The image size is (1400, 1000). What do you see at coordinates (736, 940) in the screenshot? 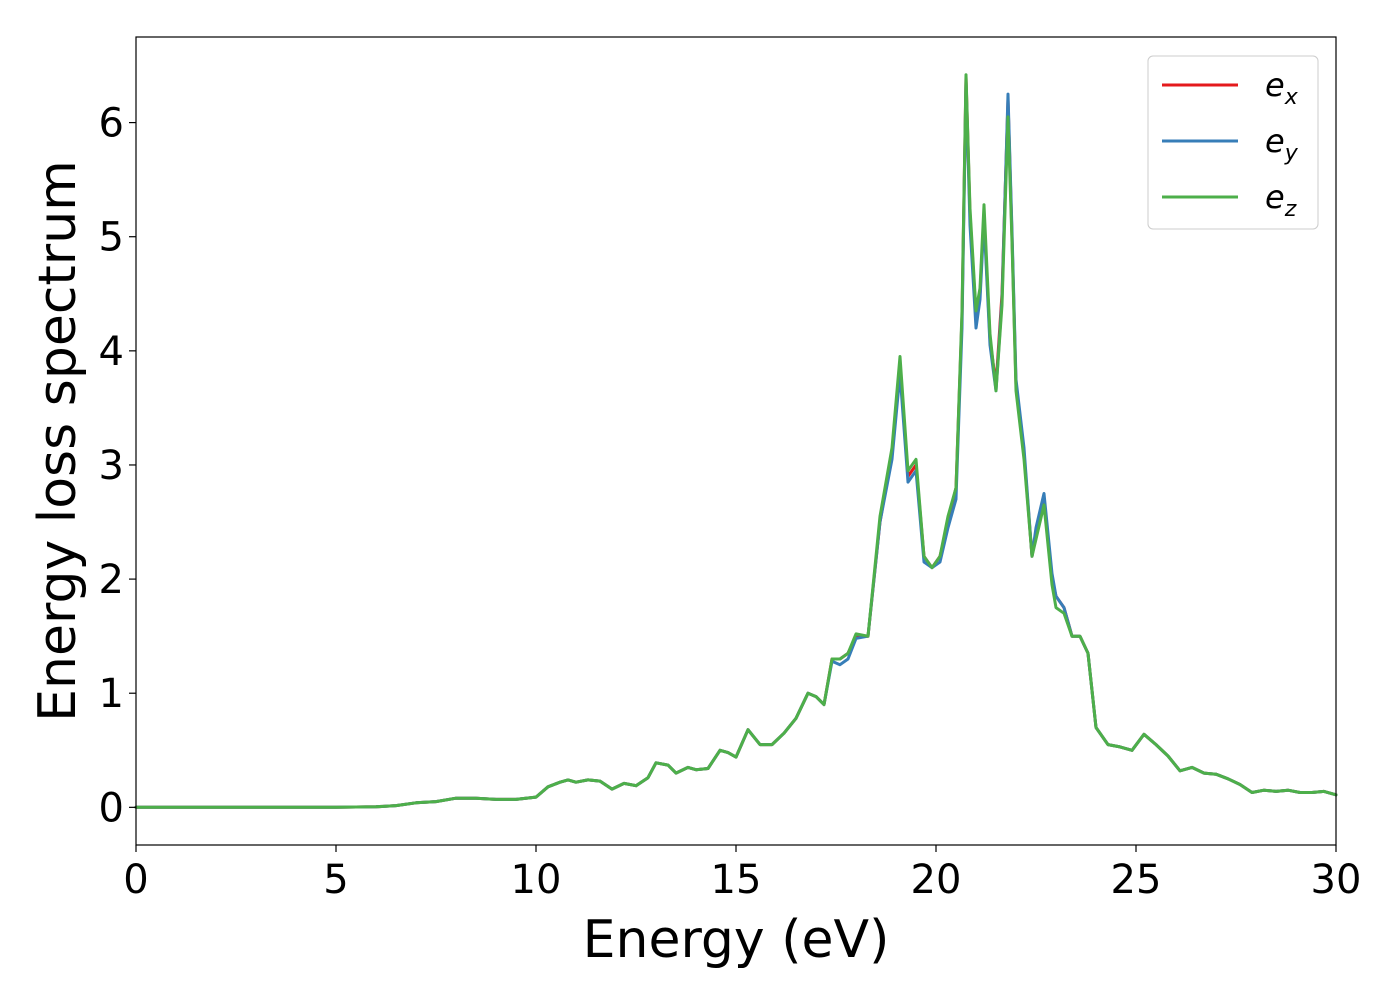
I see `x-axis-title: Energy (eV)` at bounding box center [736, 940].